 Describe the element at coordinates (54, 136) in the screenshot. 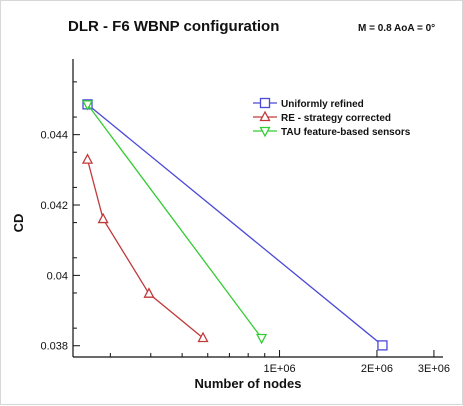

I see `y-tick-label: 0.044` at that location.